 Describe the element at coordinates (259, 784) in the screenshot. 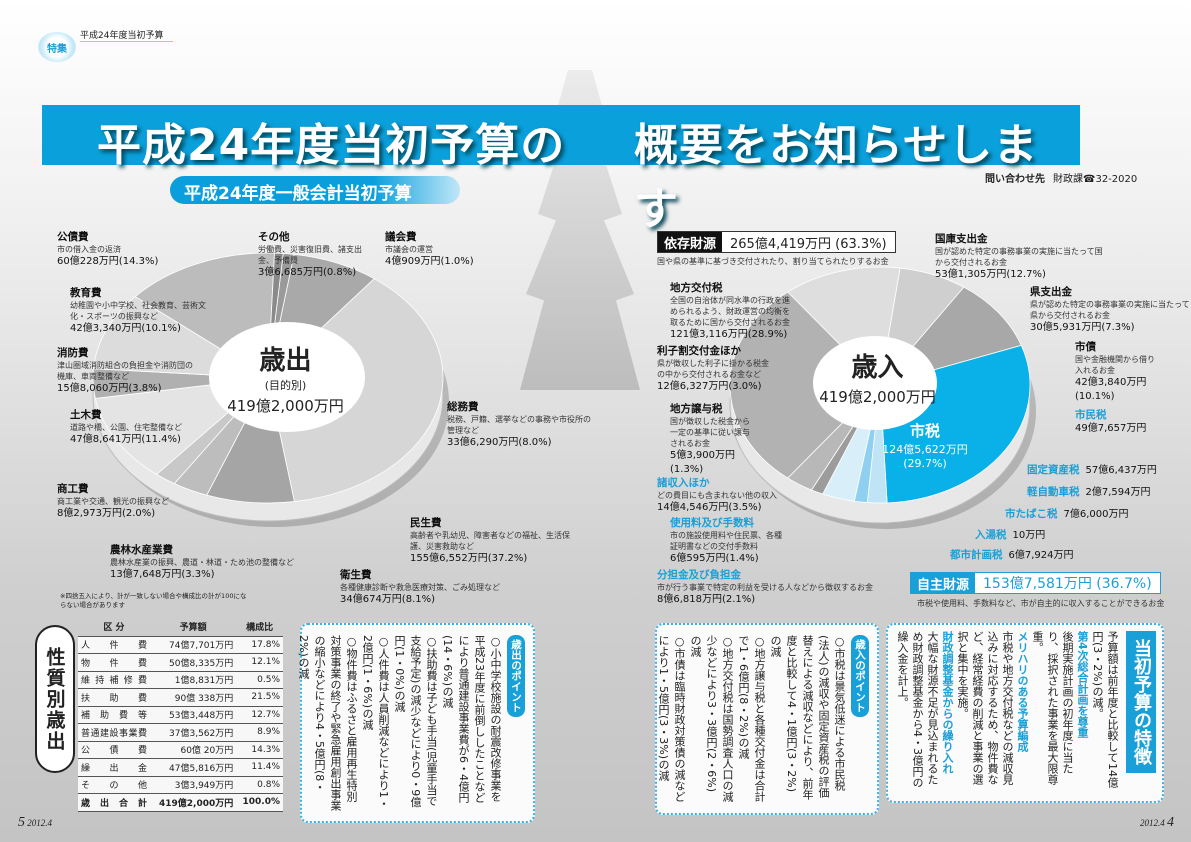

I see `table-cell: 0.8%` at that location.